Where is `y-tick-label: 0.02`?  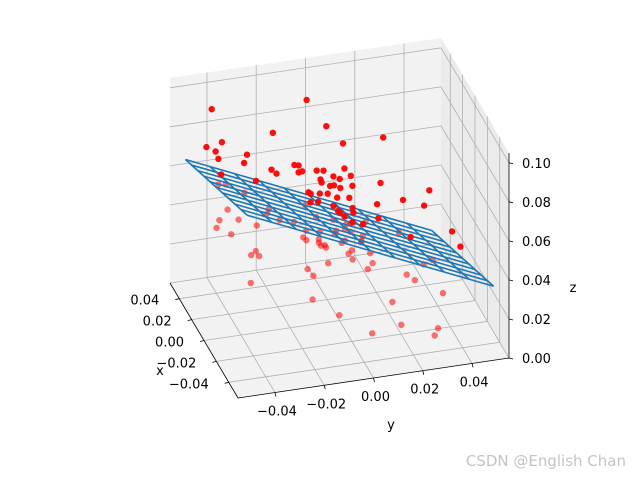 y-tick-label: 0.02 is located at coordinates (424, 390).